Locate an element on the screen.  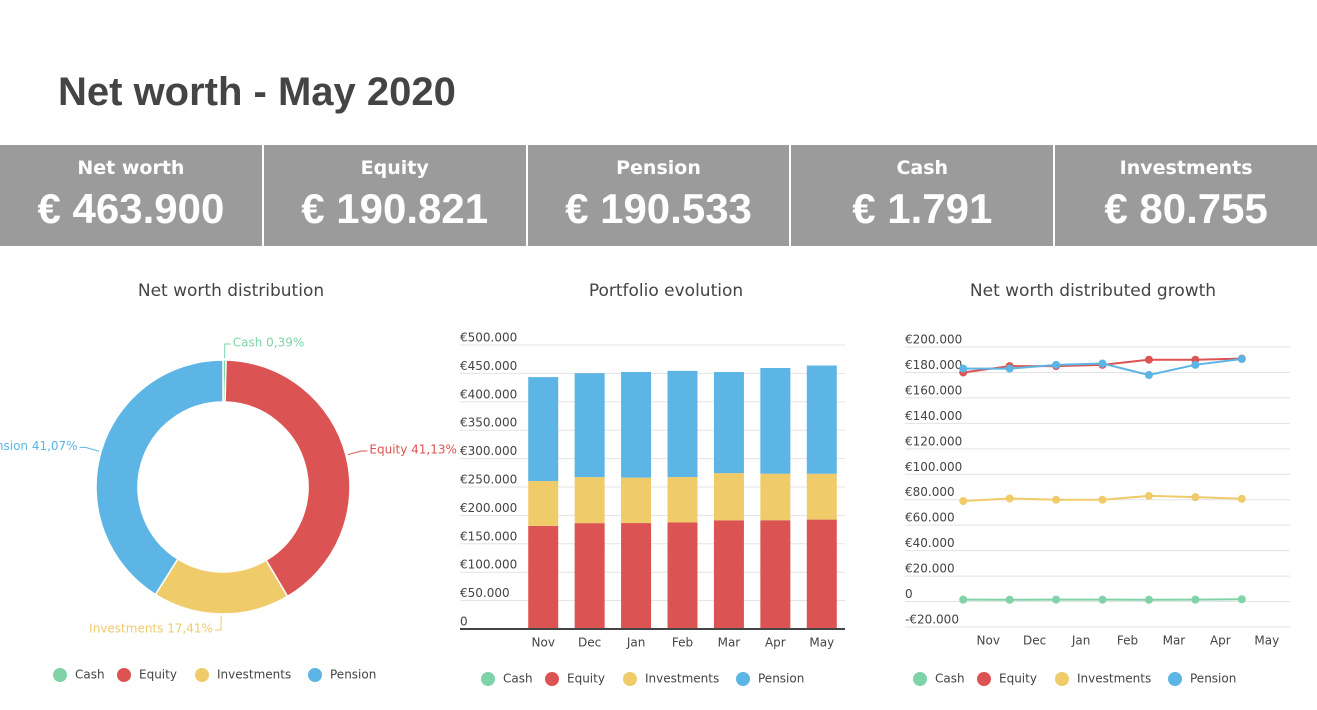
x-tick-label: May is located at coordinates (1266, 641).